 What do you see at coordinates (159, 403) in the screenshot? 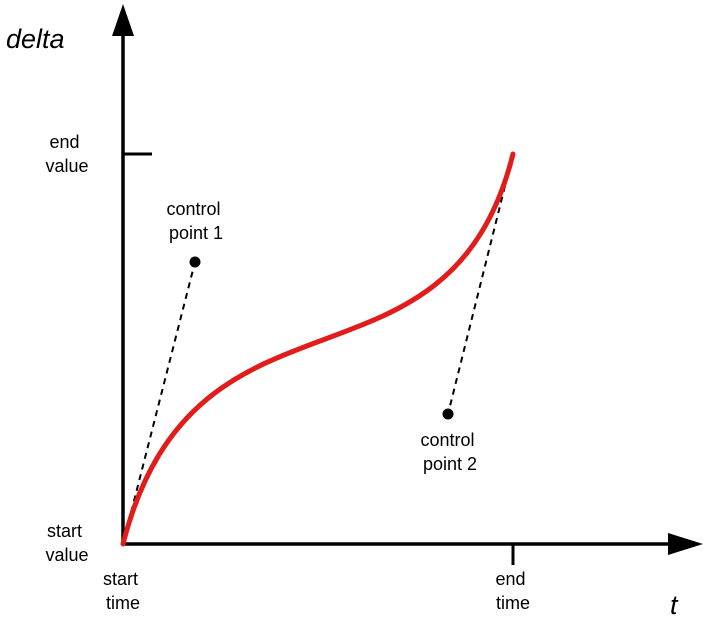
I see `control-point-1-guide` at bounding box center [159, 403].